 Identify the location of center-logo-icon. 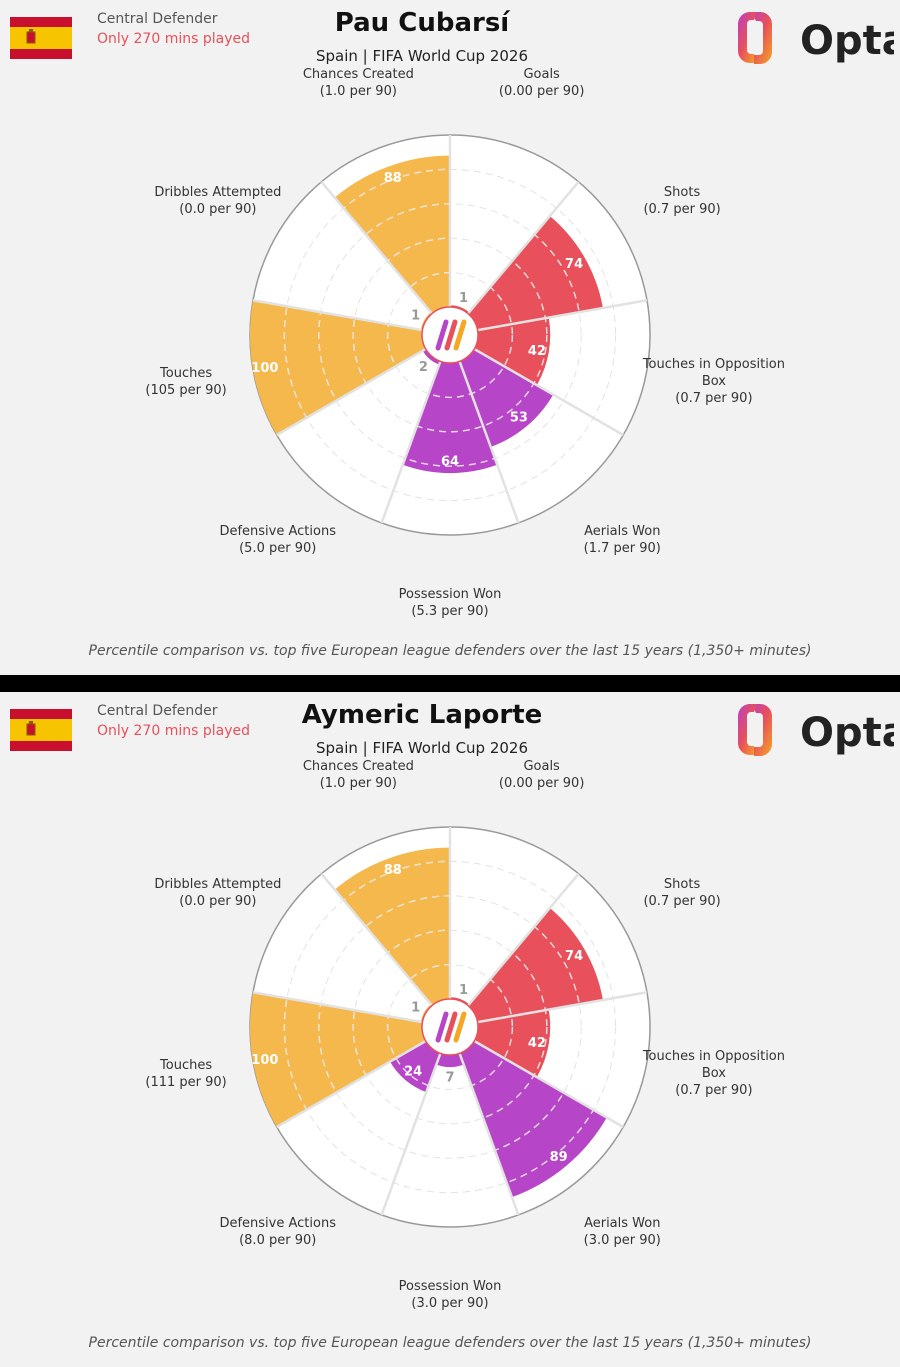
(451, 335).